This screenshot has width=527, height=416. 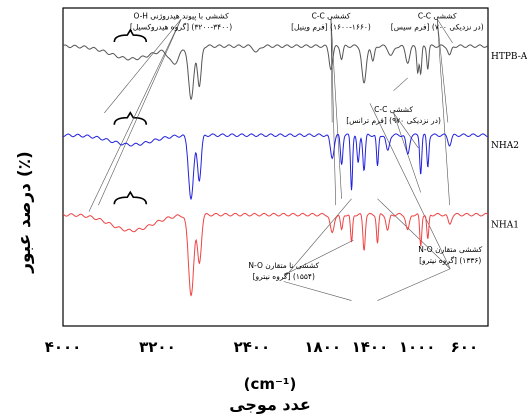 What do you see at coordinates (393, 120) in the screenshot?
I see `annotation-cc-trans: [فرم ترانس] (در نزدیکی ۹۷۰)` at bounding box center [393, 120].